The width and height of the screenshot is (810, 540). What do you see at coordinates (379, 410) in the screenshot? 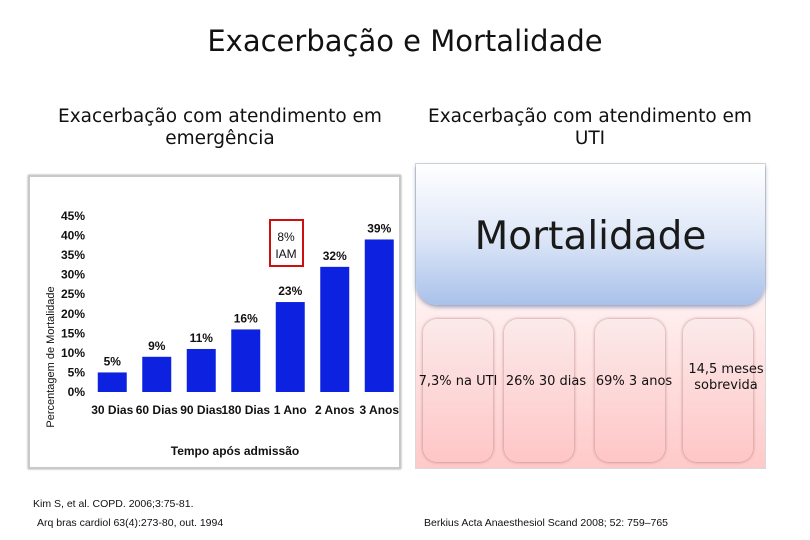
I see `x-tick-label: 3 Anos` at bounding box center [379, 410].